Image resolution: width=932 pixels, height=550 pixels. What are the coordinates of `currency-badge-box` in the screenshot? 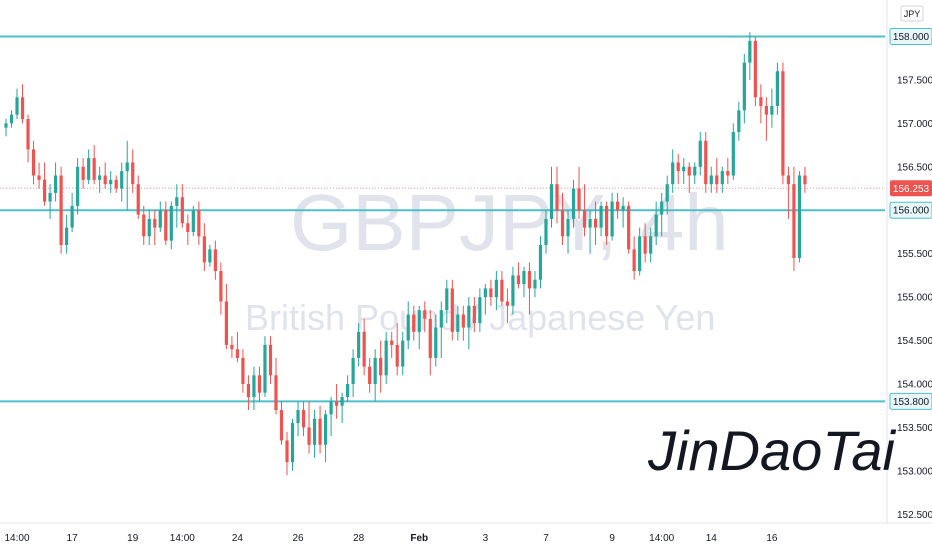 It's located at (912, 13).